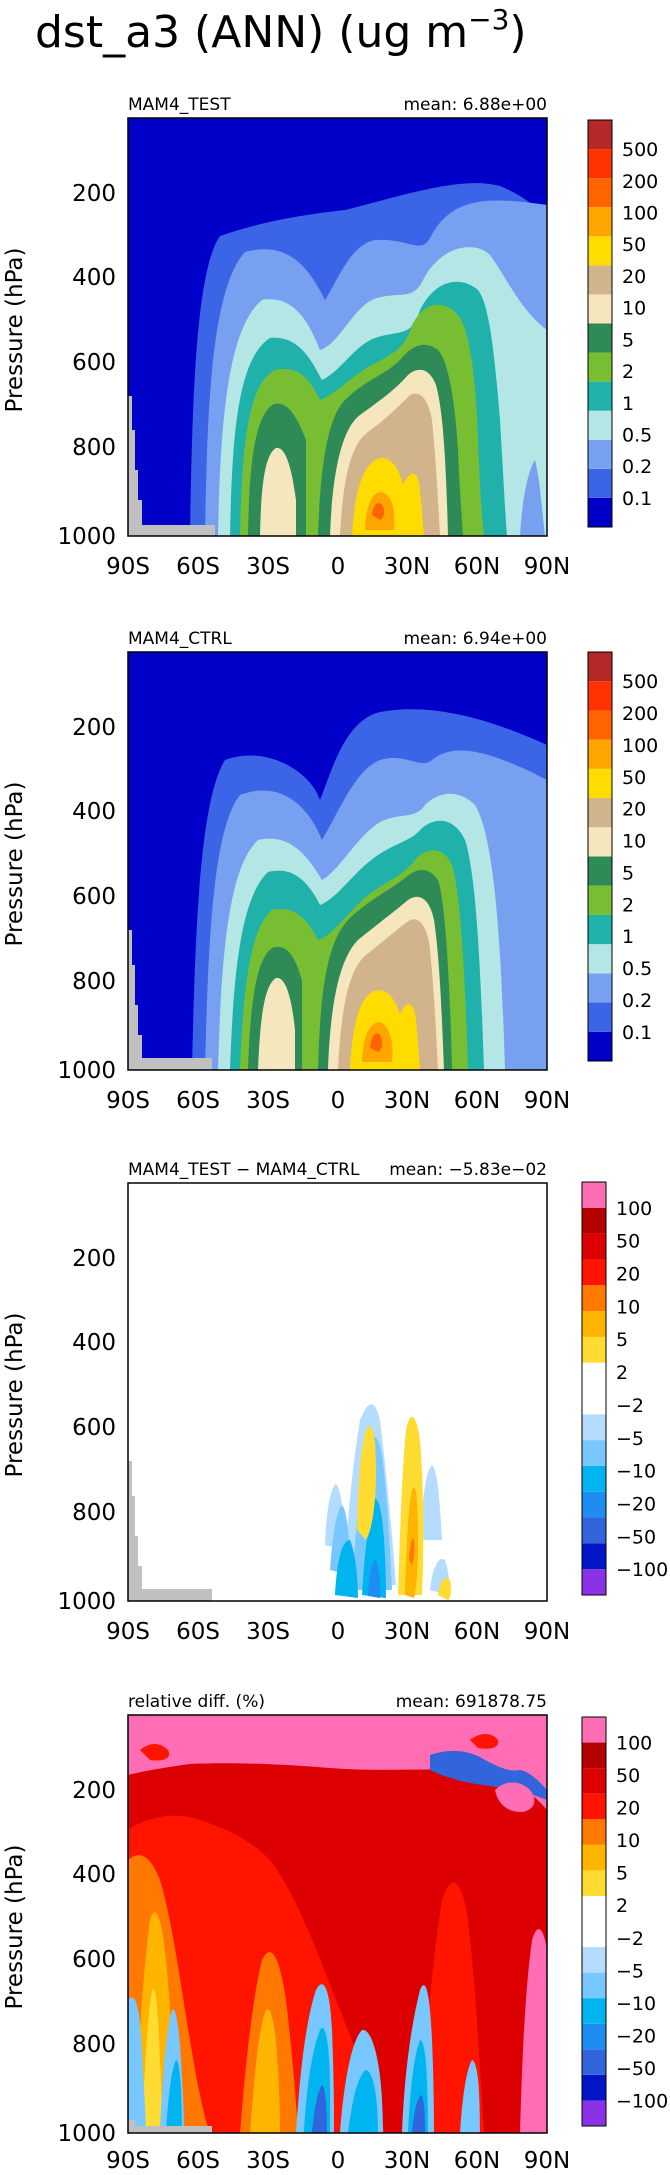 This screenshot has width=670, height=2175. What do you see at coordinates (532, 498) in the screenshot?
I see `contour-band-sh-tongue` at bounding box center [532, 498].